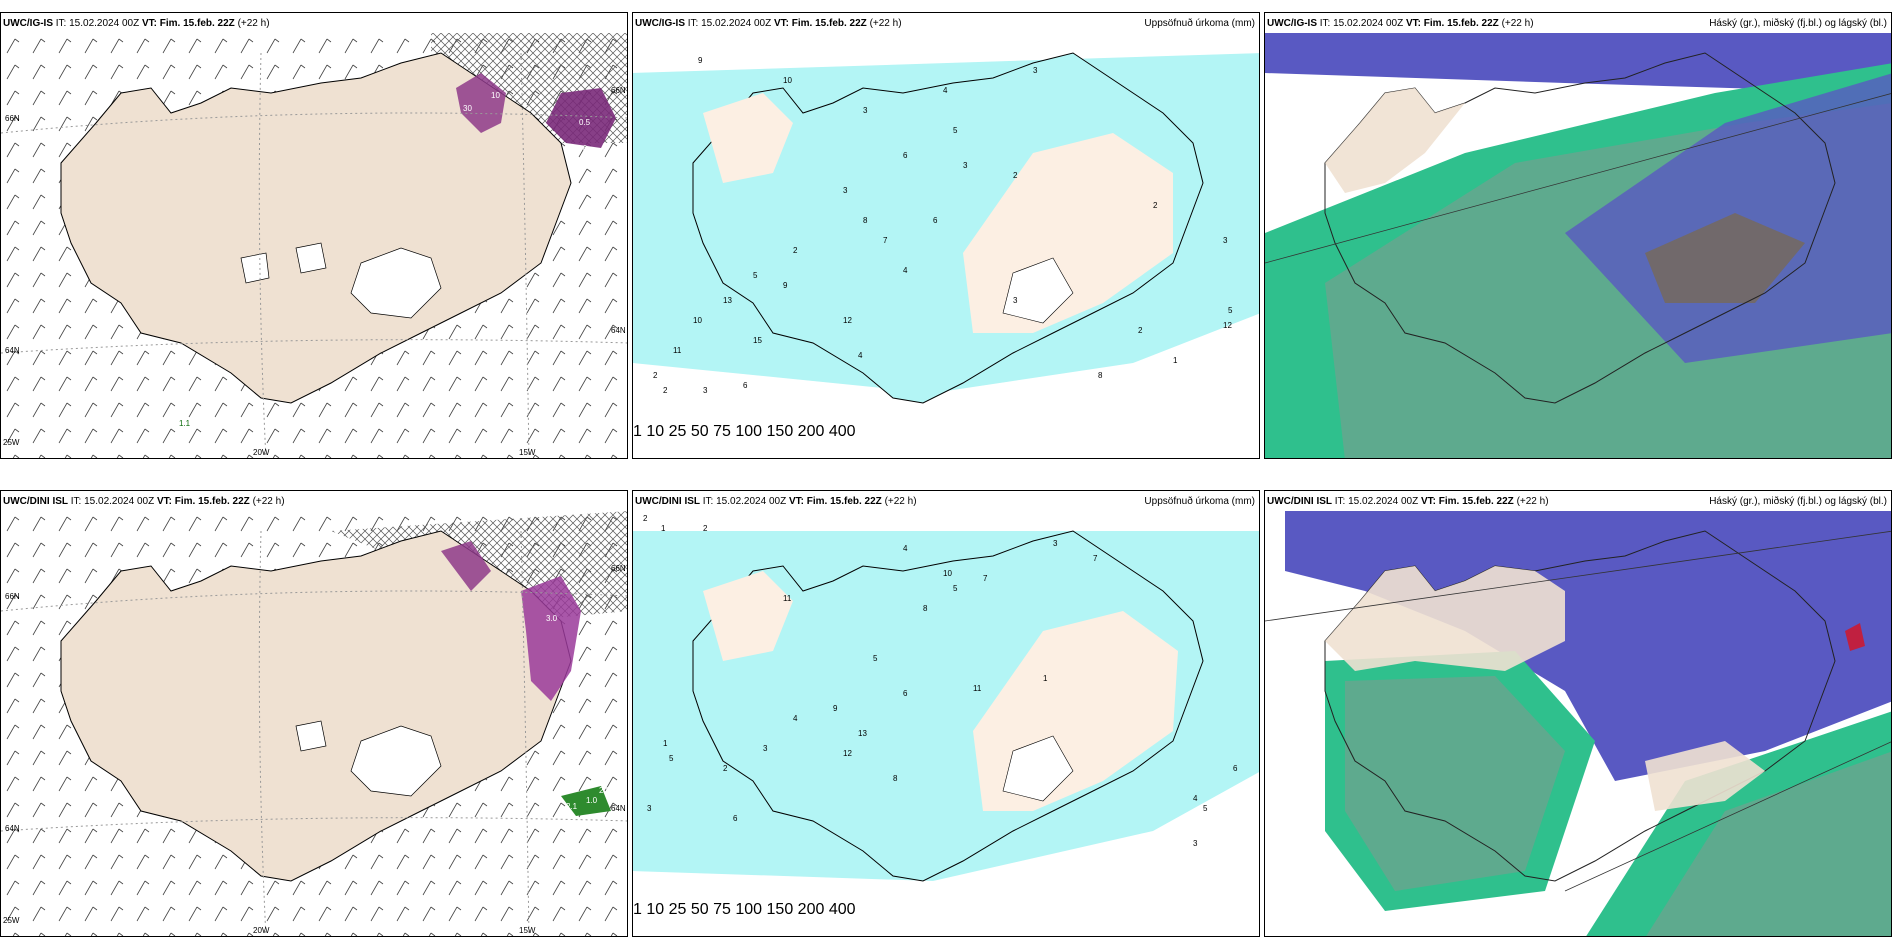 The image size is (1900, 950). I want to click on cloud-map, so click(1578, 723).